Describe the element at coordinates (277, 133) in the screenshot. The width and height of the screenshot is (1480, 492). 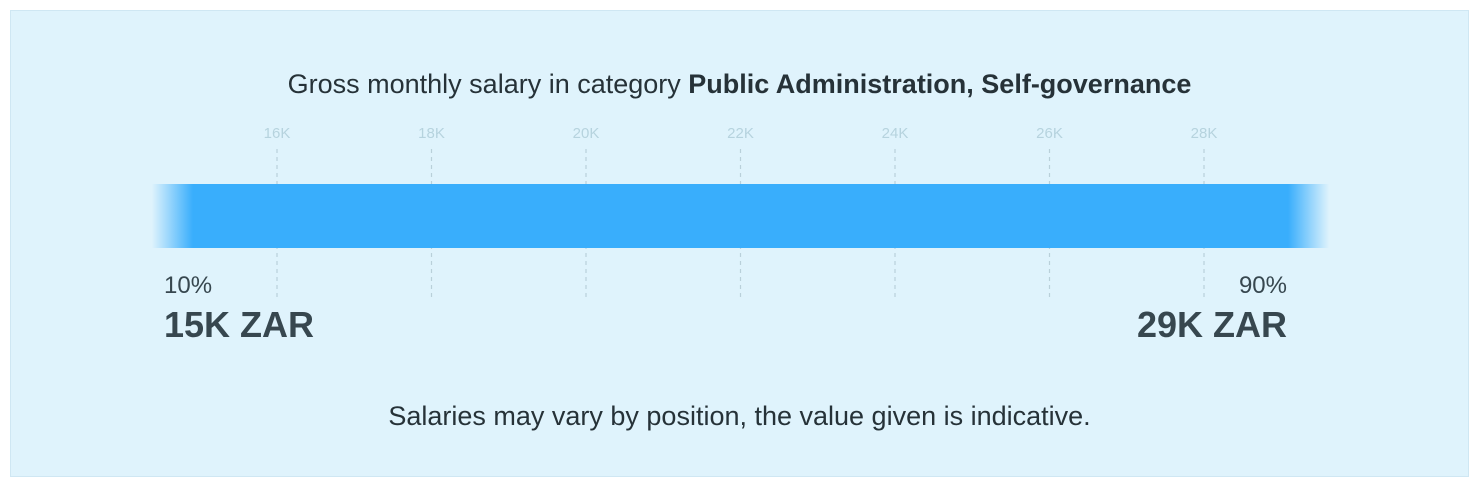
I see `tick-label: 16K` at that location.